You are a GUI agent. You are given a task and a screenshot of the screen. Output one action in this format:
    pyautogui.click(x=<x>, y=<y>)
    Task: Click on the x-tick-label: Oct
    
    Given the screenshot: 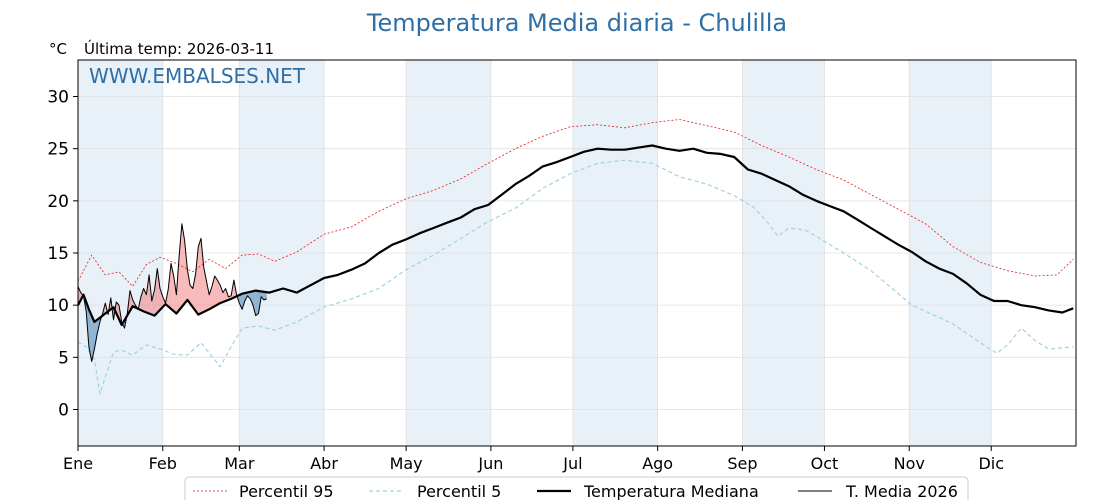 What is the action you would take?
    pyautogui.click(x=825, y=463)
    